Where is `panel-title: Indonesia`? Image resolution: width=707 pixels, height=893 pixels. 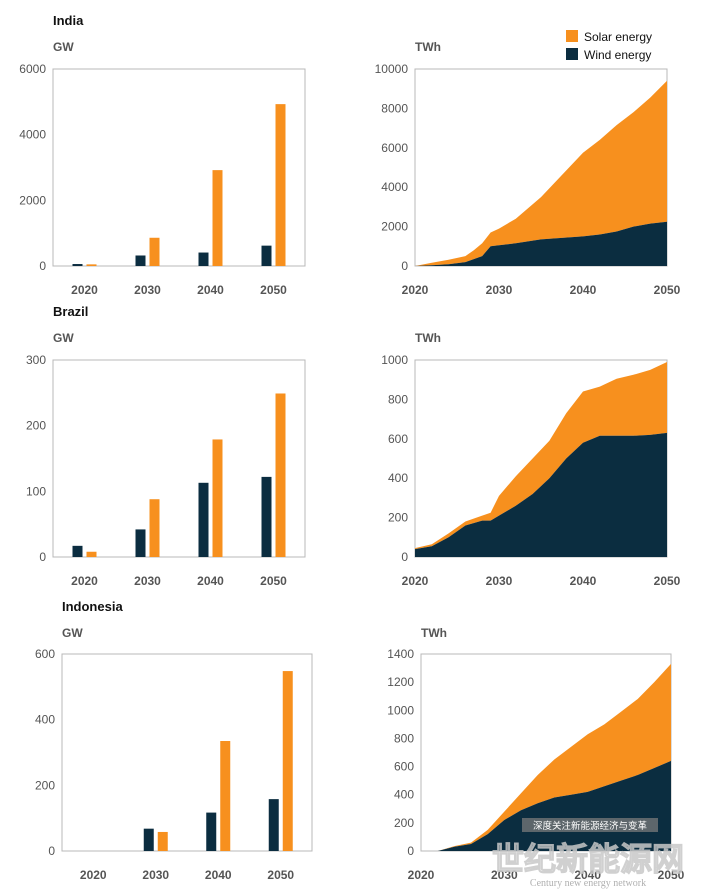 panel-title: Indonesia is located at coordinates (92, 606).